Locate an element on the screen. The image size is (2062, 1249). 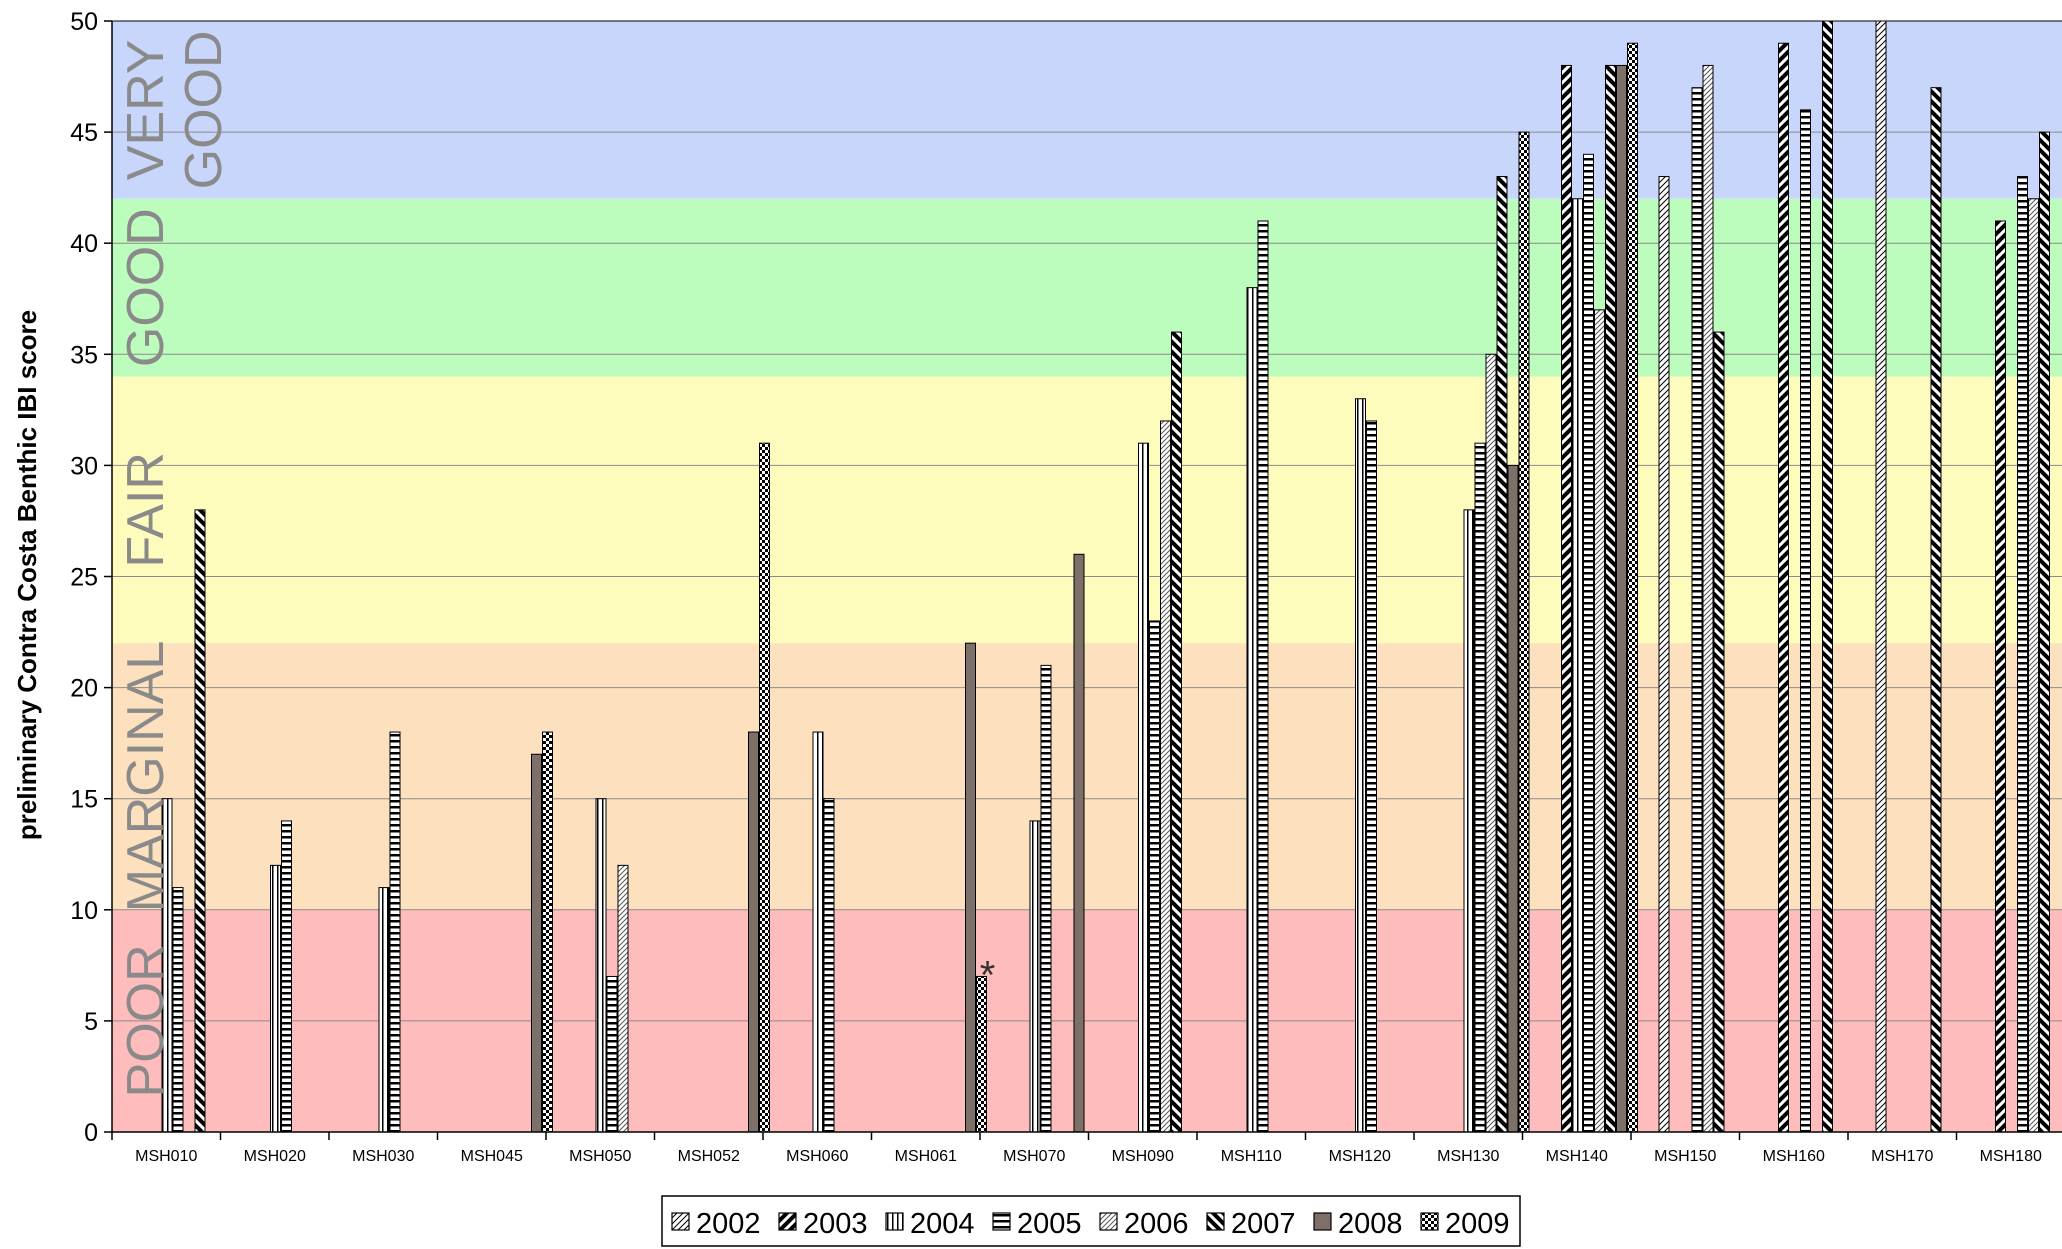
legend: 2002 2003 2004 2005 2006 2007 2008 2009 is located at coordinates (1091, 1221).